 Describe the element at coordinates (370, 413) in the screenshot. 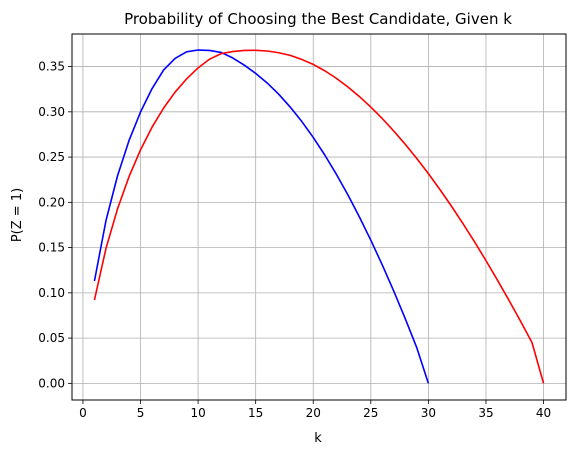

I see `x-tick-label: 25` at that location.